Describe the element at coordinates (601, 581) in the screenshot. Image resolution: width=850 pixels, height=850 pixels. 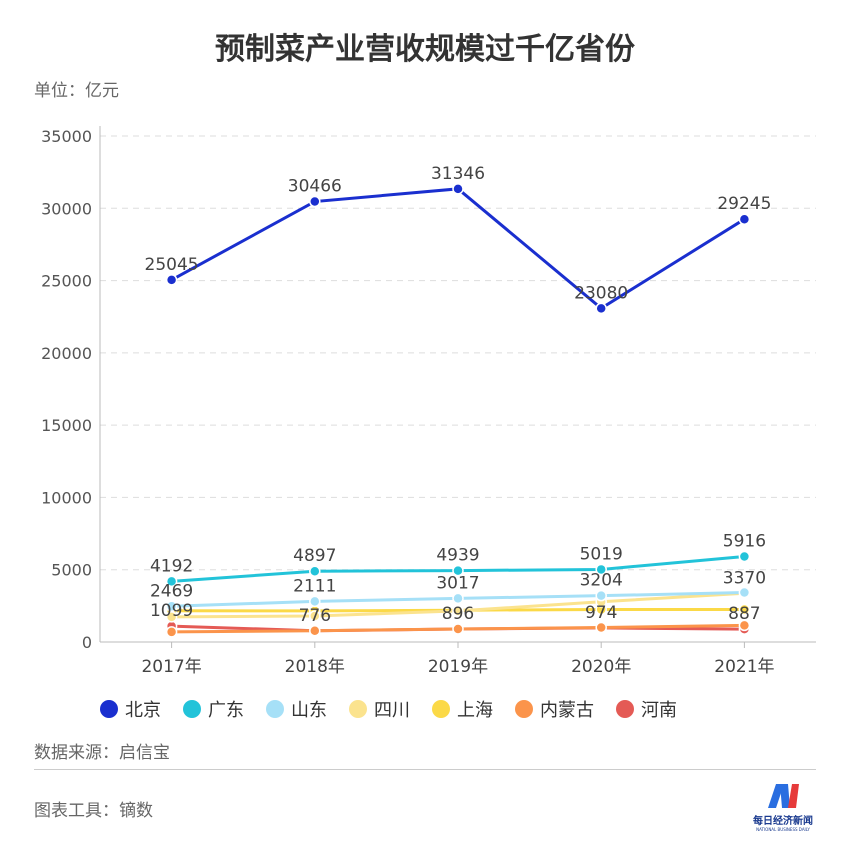
I see `data-label: 3204` at that location.